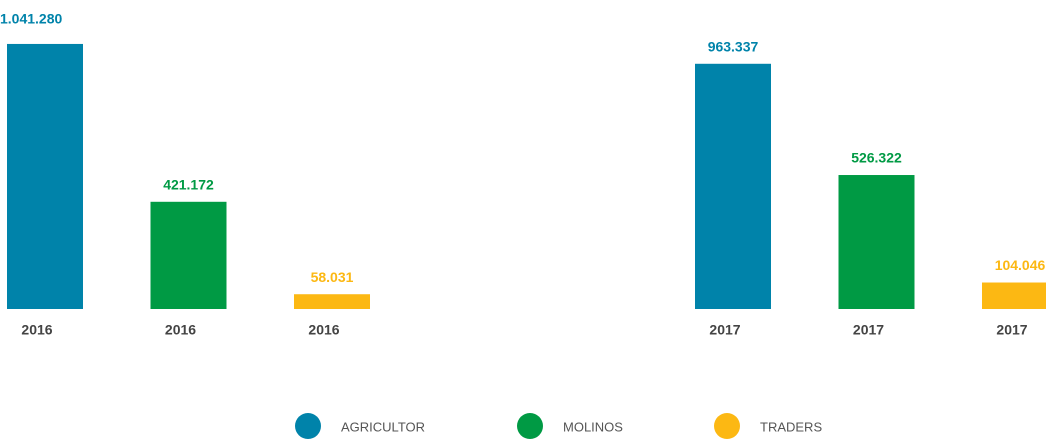 The image size is (1046, 439). I want to click on value-label: 963.337, so click(733, 46).